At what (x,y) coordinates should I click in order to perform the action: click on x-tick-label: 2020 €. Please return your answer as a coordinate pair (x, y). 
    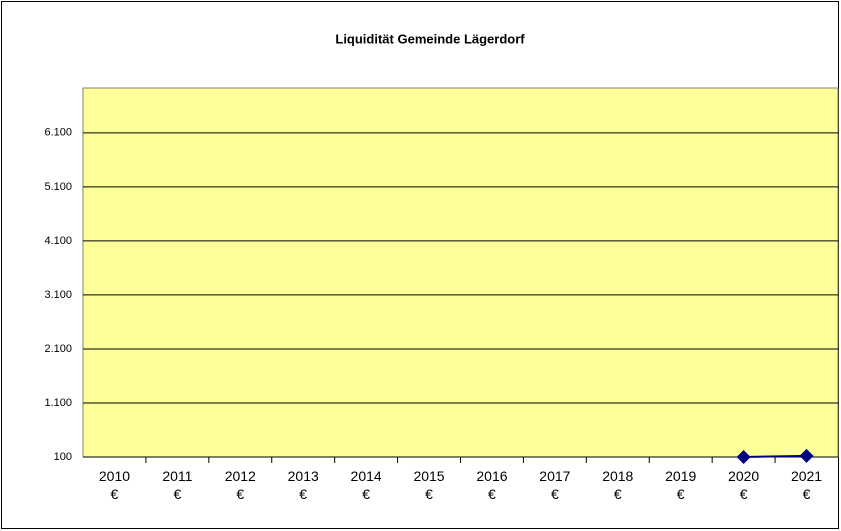
    Looking at the image, I should click on (744, 485).